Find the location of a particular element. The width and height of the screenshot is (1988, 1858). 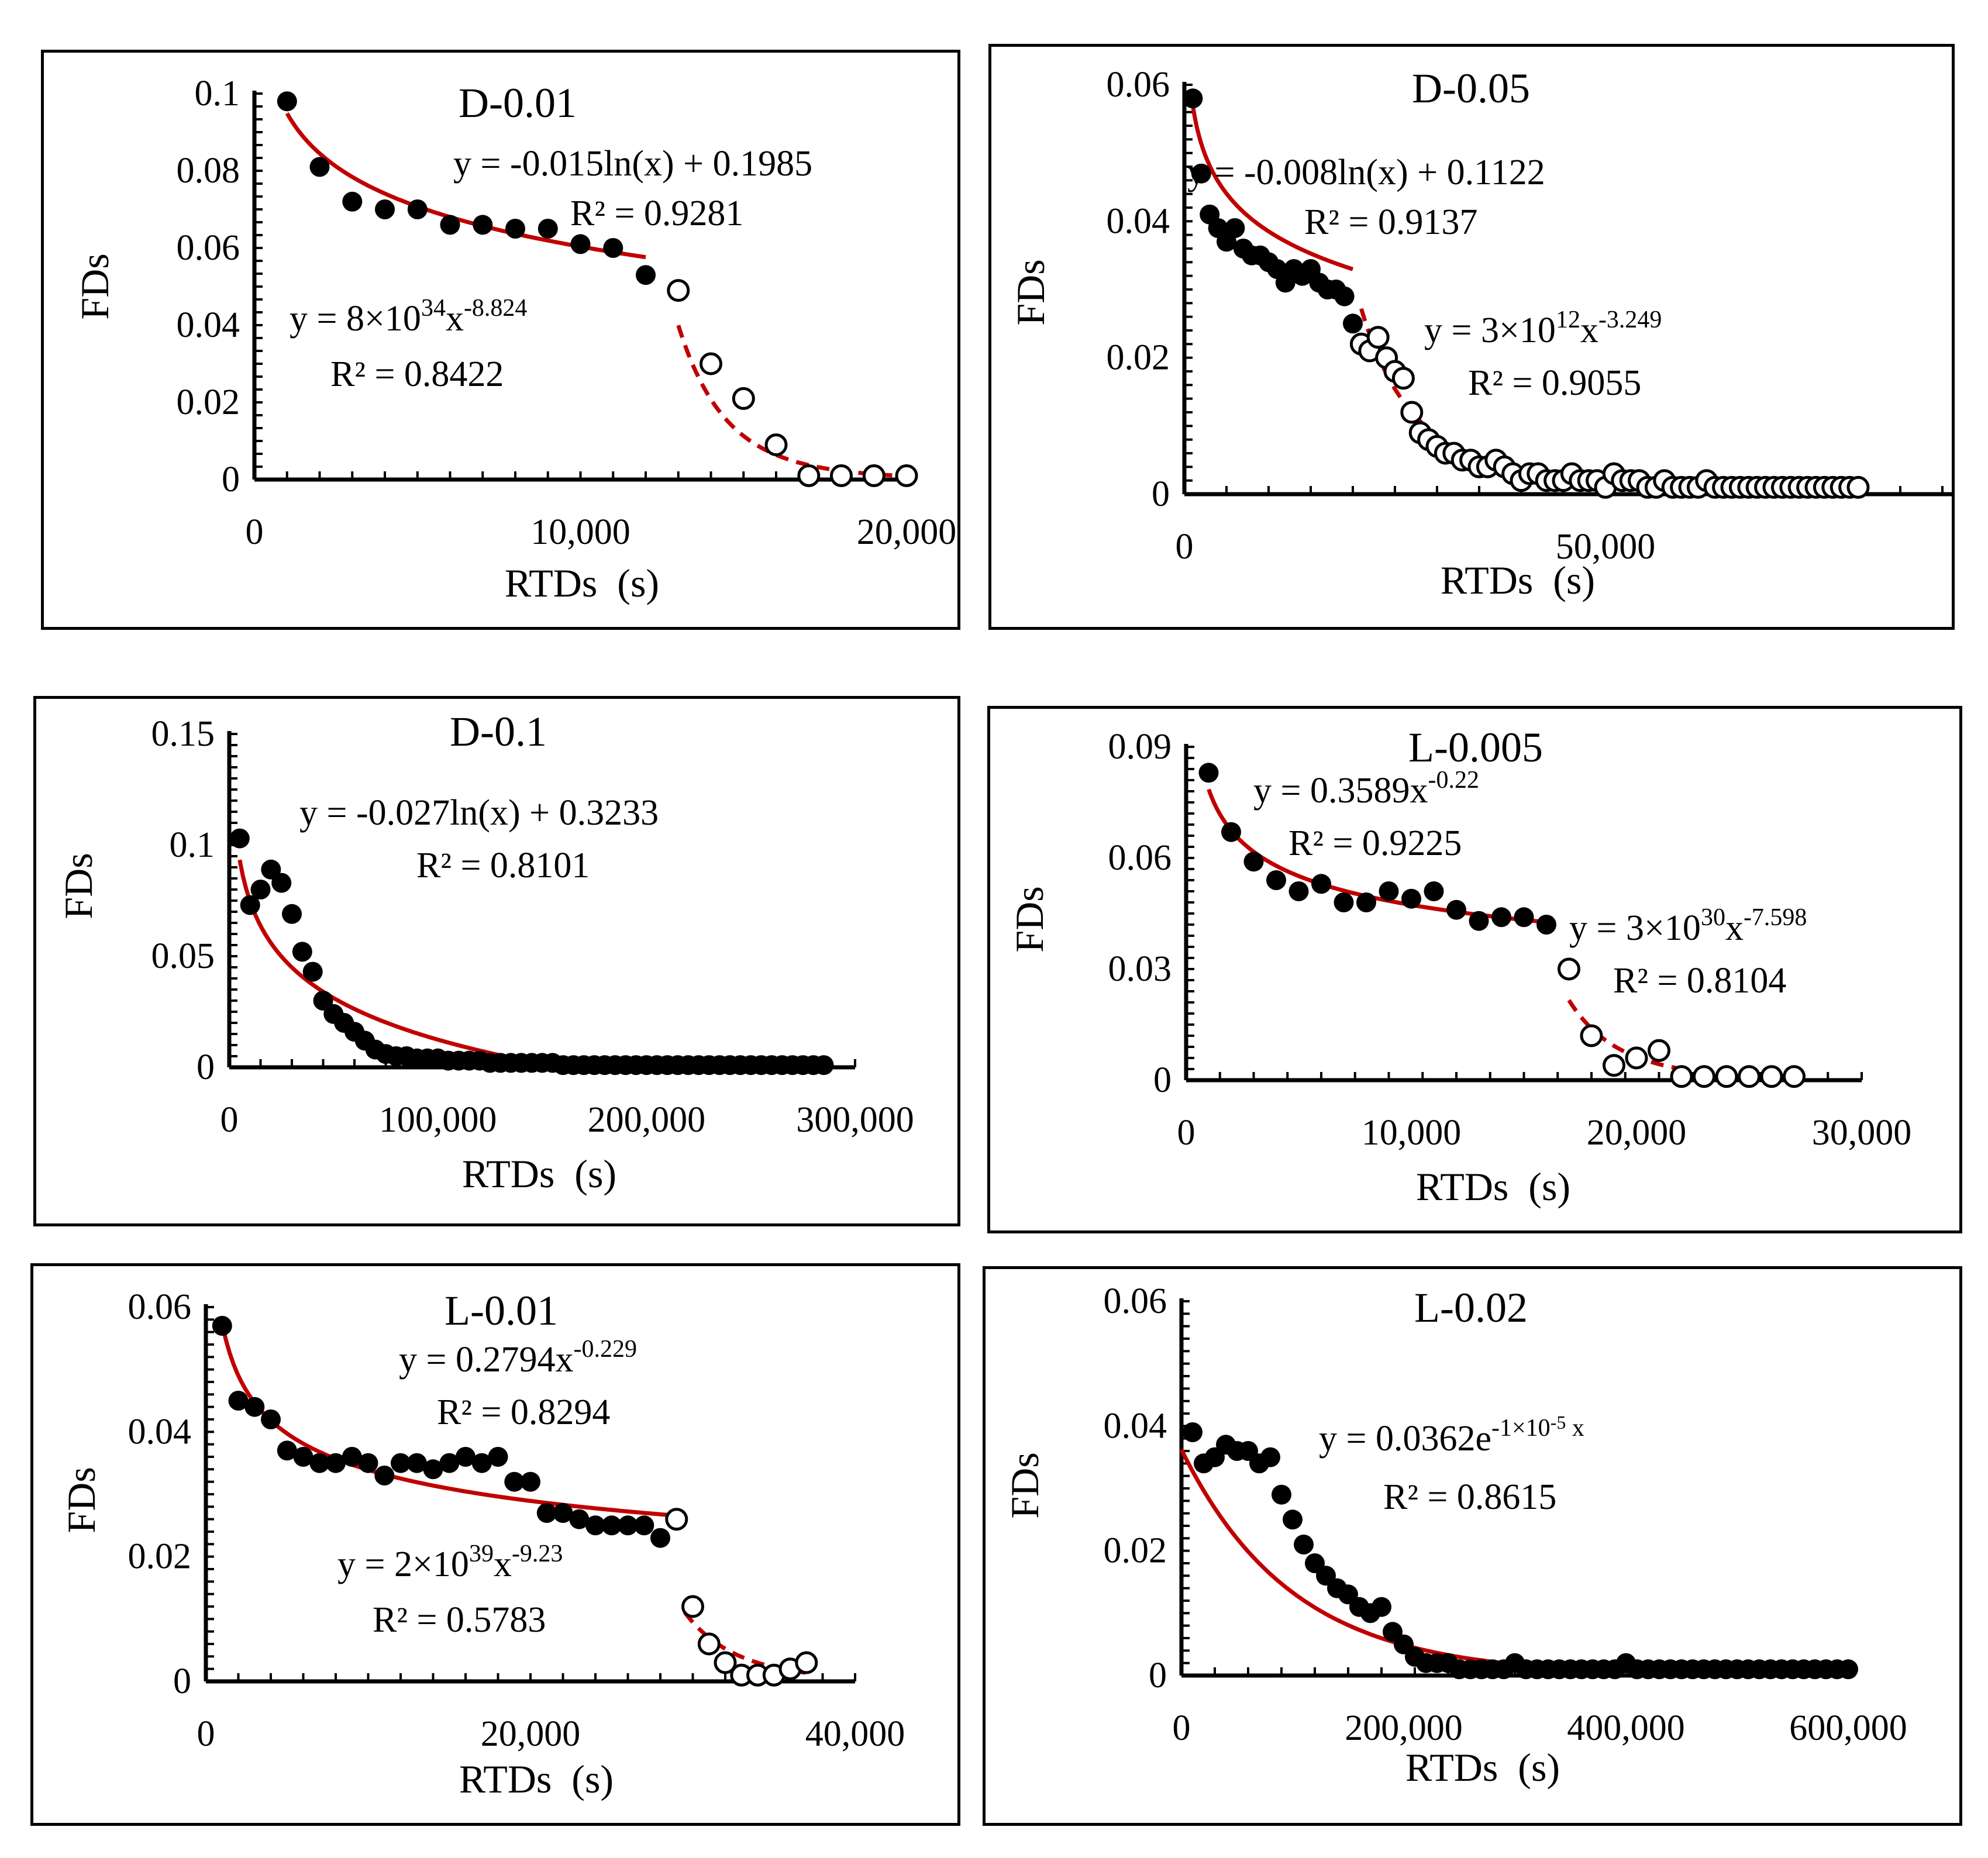

annotation-line: y = 0.2794x-0.229 is located at coordinates (518, 1358).